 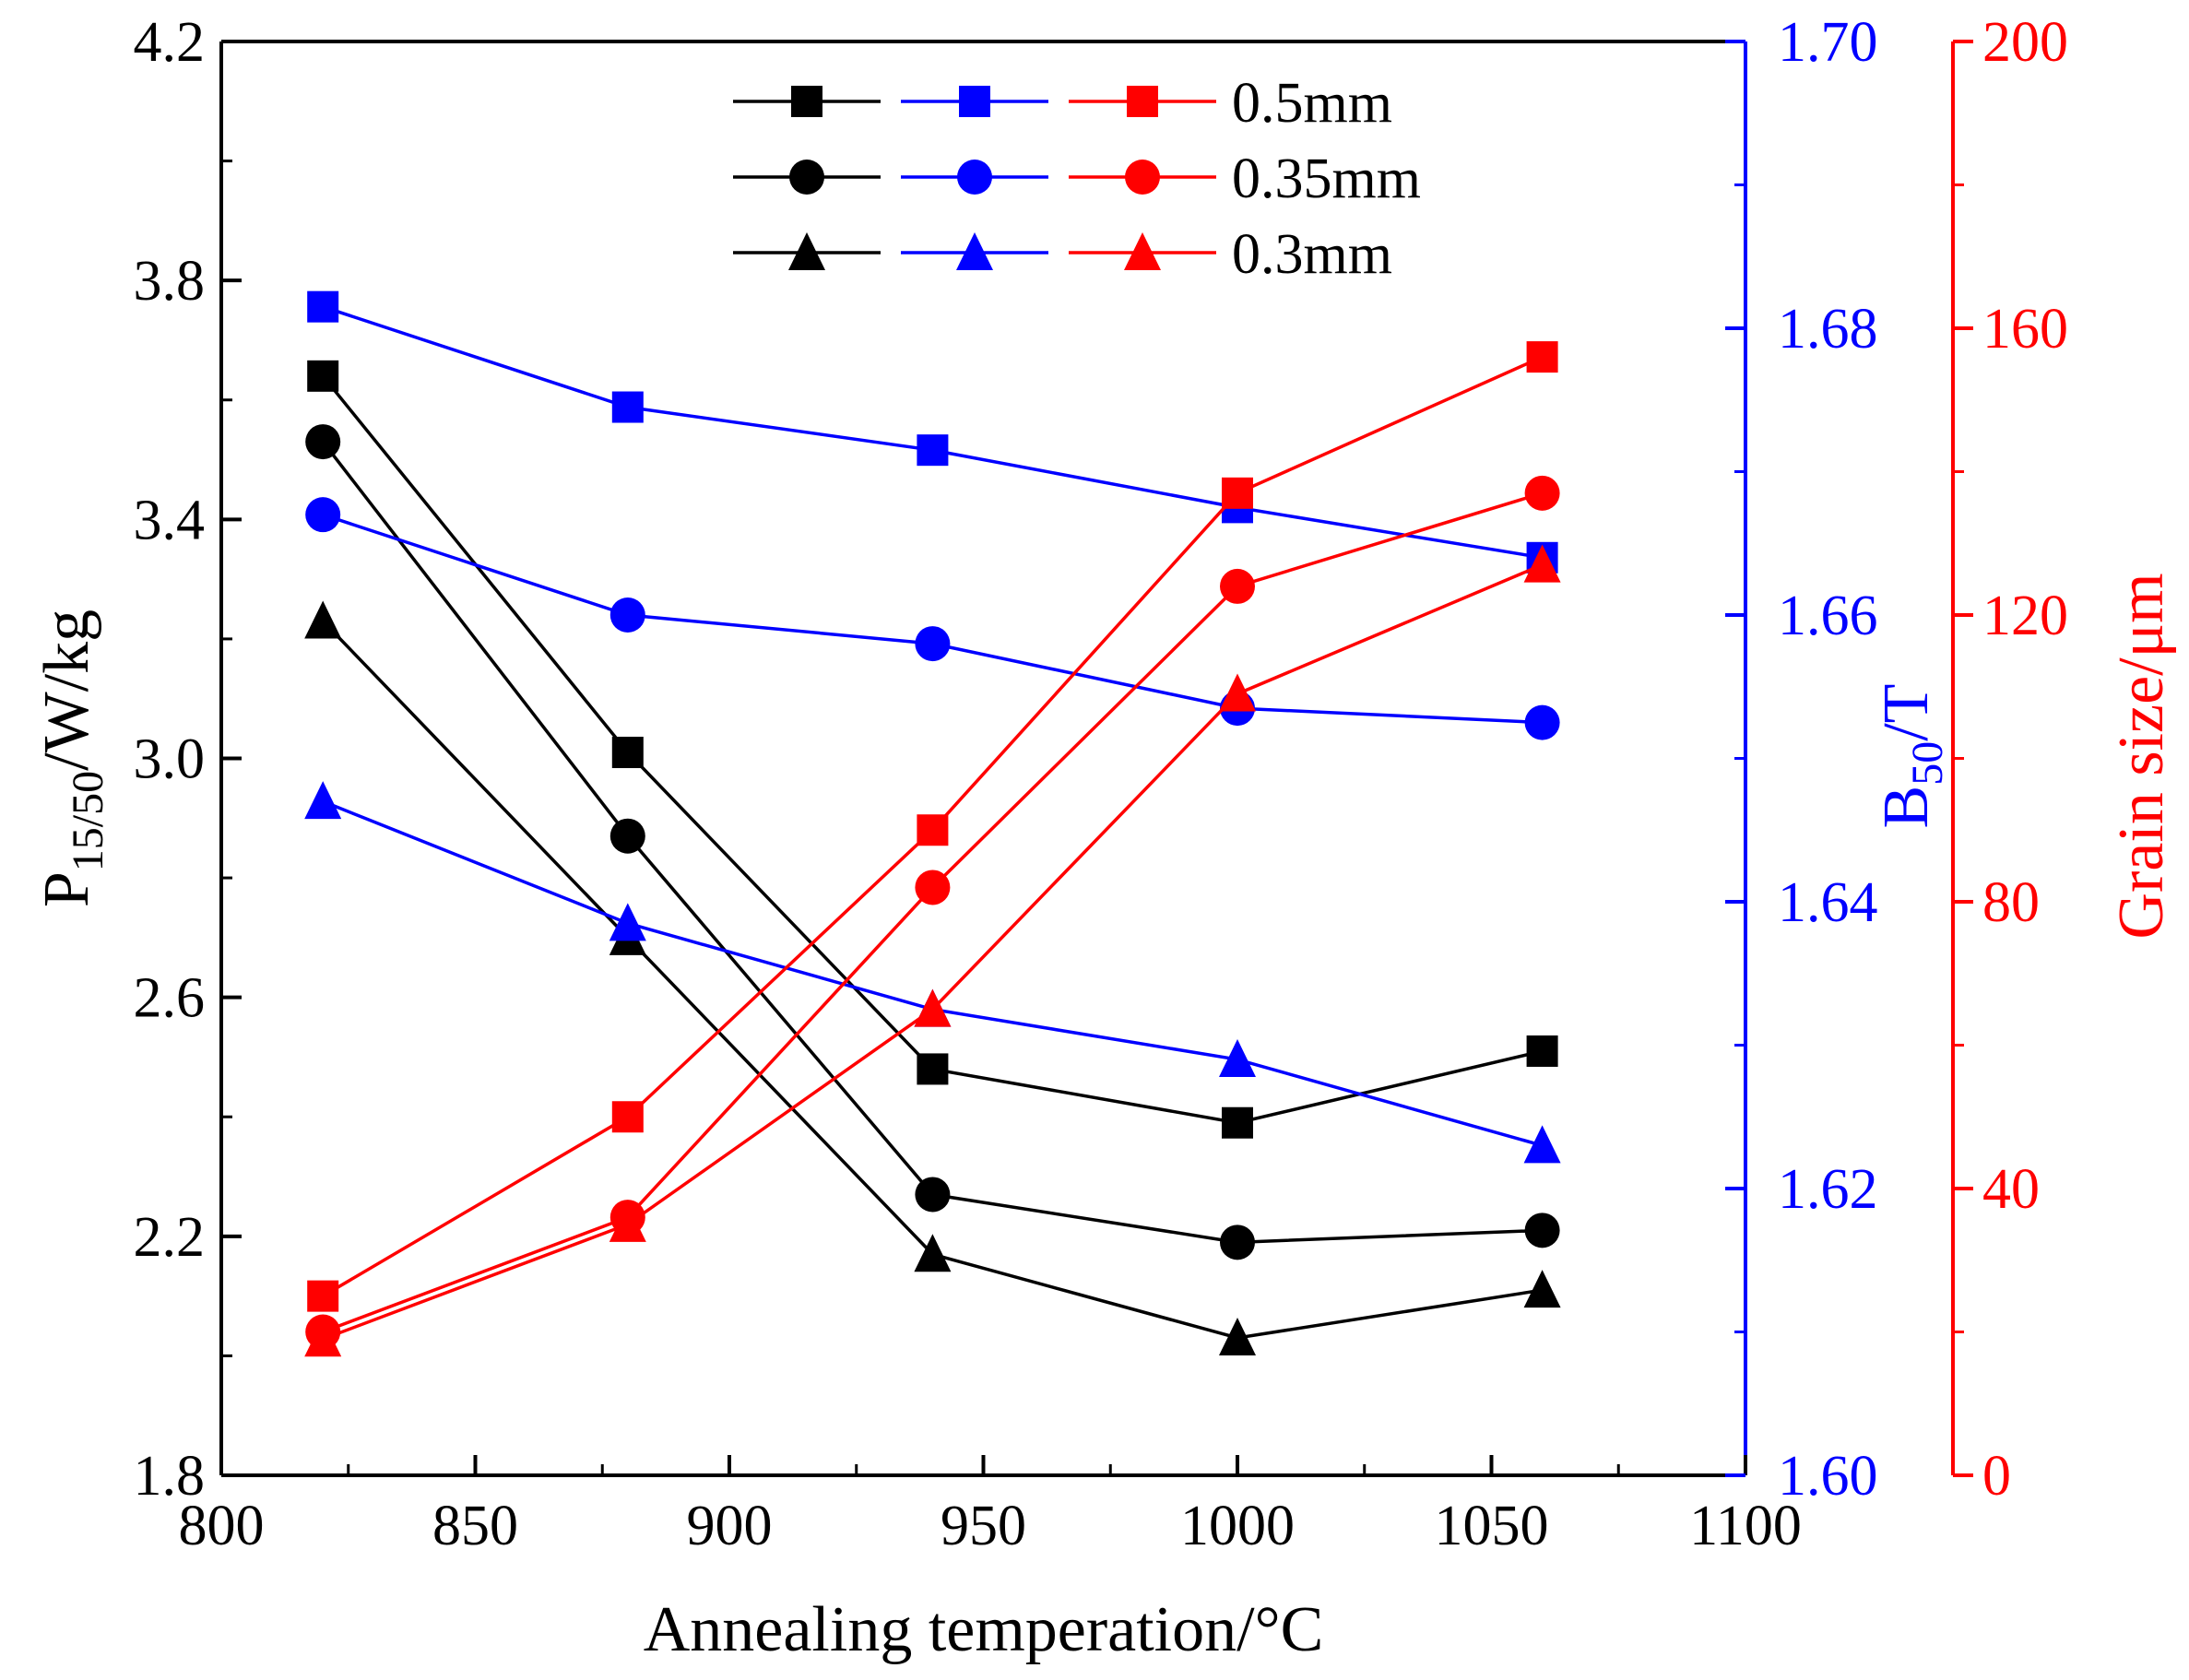 I want to click on y-mid-tick-label: 1.66, so click(x=1828, y=616).